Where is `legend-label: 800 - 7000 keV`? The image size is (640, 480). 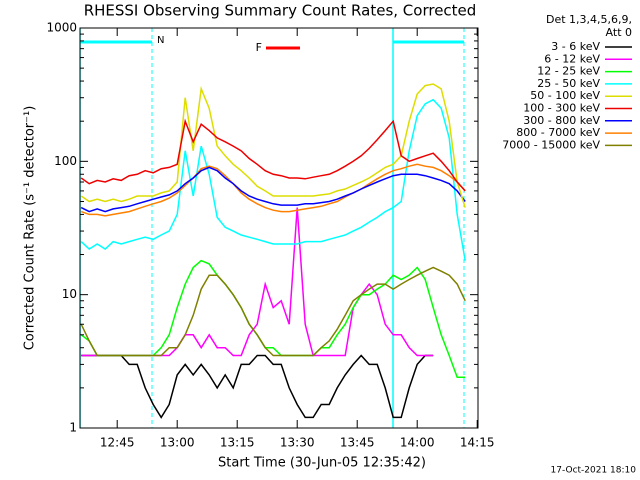
legend-label: 800 - 7000 keV is located at coordinates (558, 132).